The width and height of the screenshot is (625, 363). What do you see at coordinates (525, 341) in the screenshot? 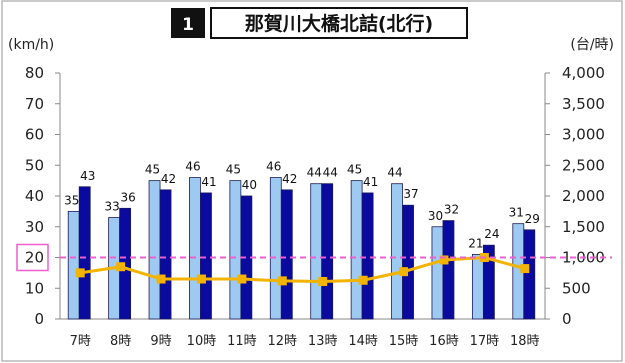
I see `x-tick-label: 18時` at bounding box center [525, 341].